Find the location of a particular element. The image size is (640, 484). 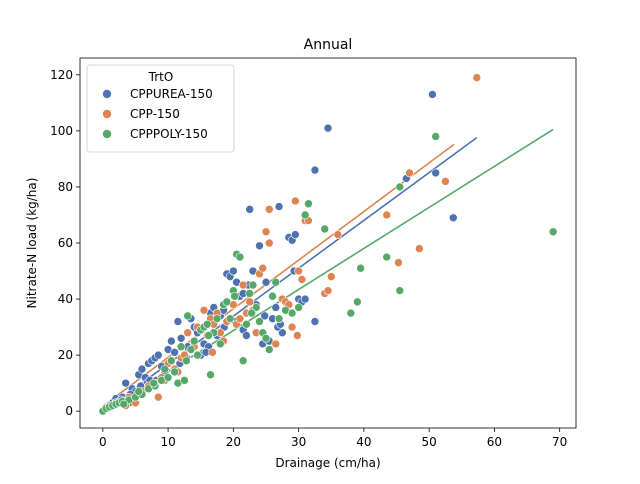

y-axis-ticks: 0 20 40 60 80 100 120 is located at coordinates (65, 243).